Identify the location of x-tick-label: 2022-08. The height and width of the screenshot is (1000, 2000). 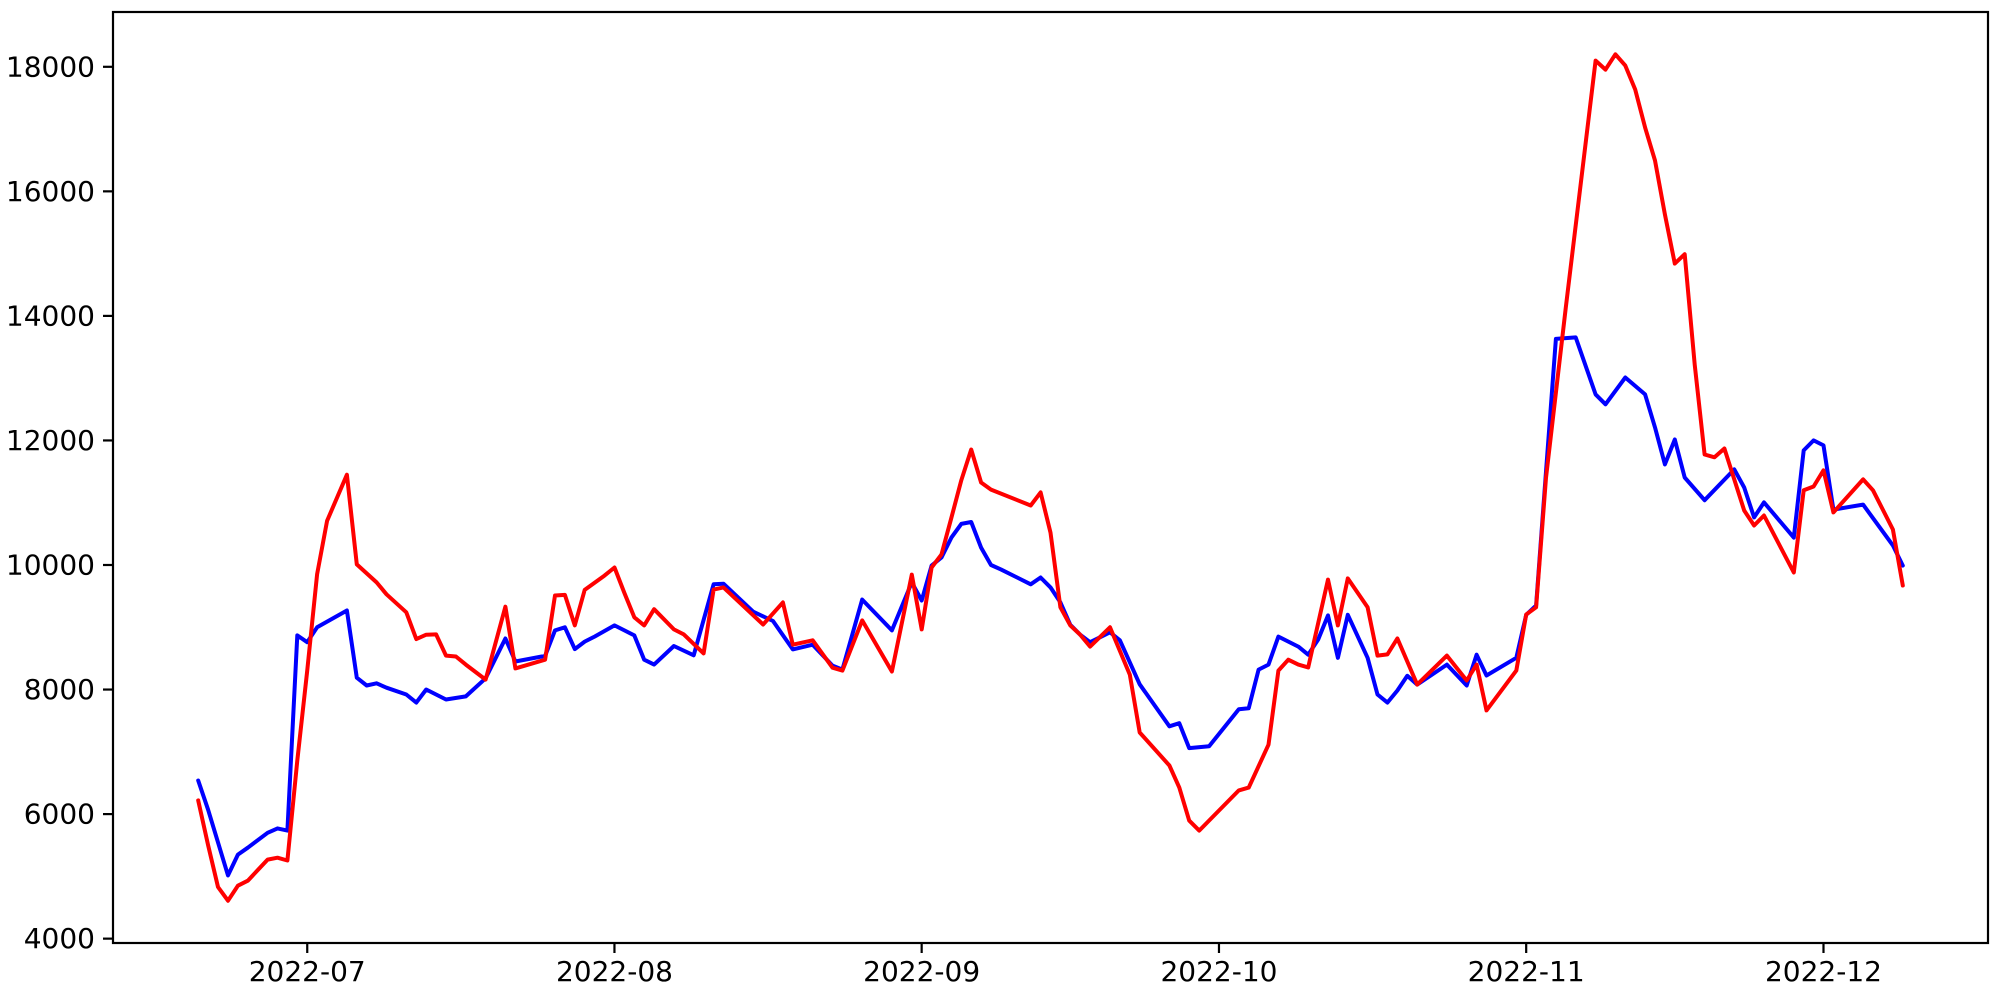
(614, 971).